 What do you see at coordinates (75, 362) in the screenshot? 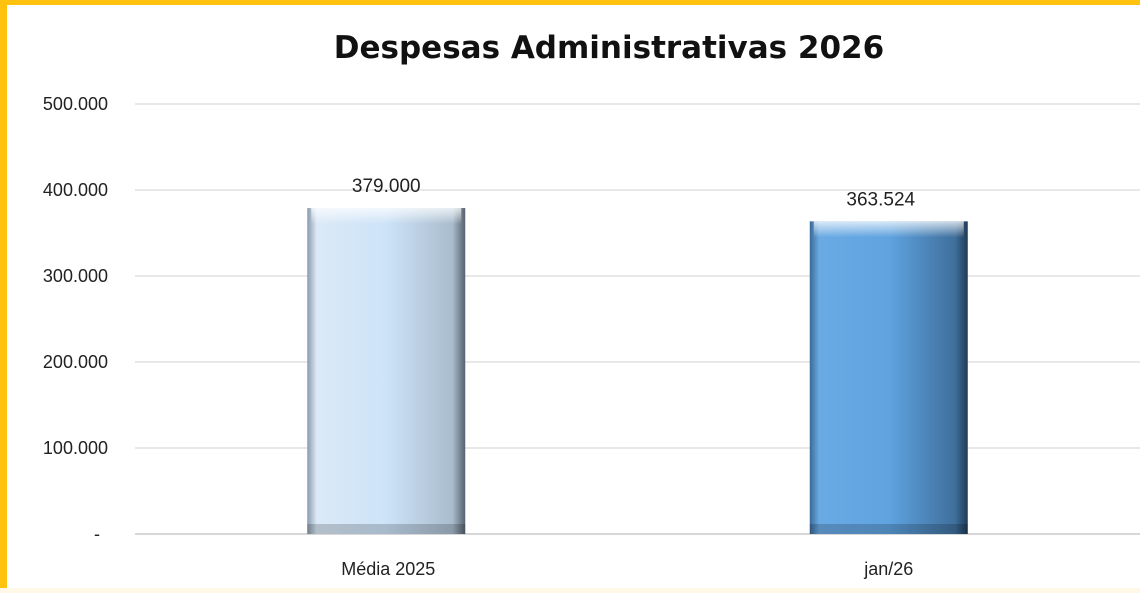
I see `y-tick-label: 200.000` at bounding box center [75, 362].